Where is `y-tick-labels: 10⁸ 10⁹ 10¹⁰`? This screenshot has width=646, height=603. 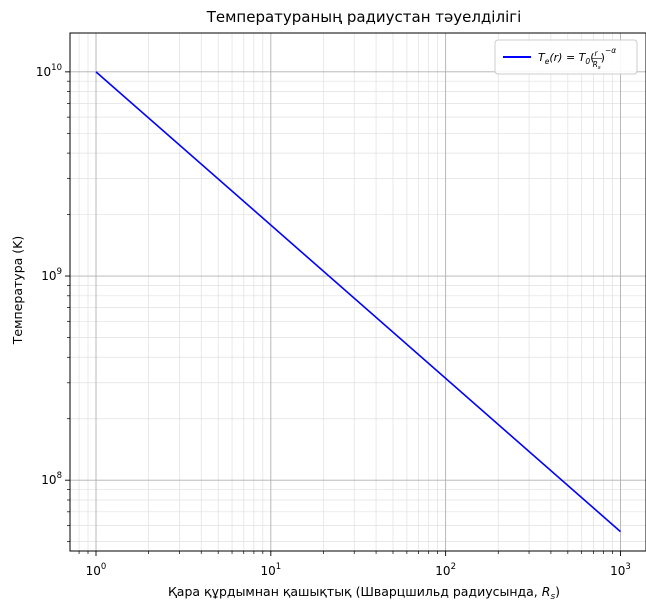
y-tick-labels: 10⁸ 10⁹ 10¹⁰ is located at coordinates (49, 275).